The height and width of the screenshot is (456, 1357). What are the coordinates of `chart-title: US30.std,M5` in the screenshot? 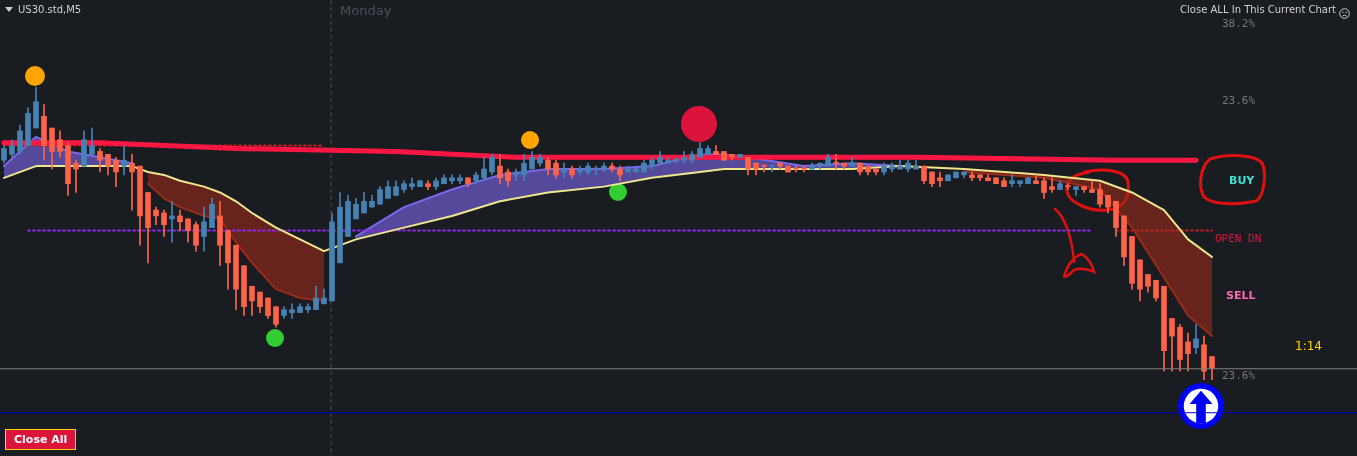 It's located at (50, 9).